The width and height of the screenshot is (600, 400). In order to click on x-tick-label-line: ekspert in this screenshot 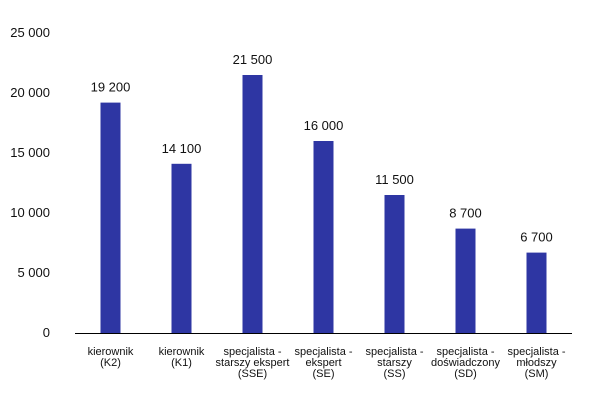, I will do `click(323, 363)`.